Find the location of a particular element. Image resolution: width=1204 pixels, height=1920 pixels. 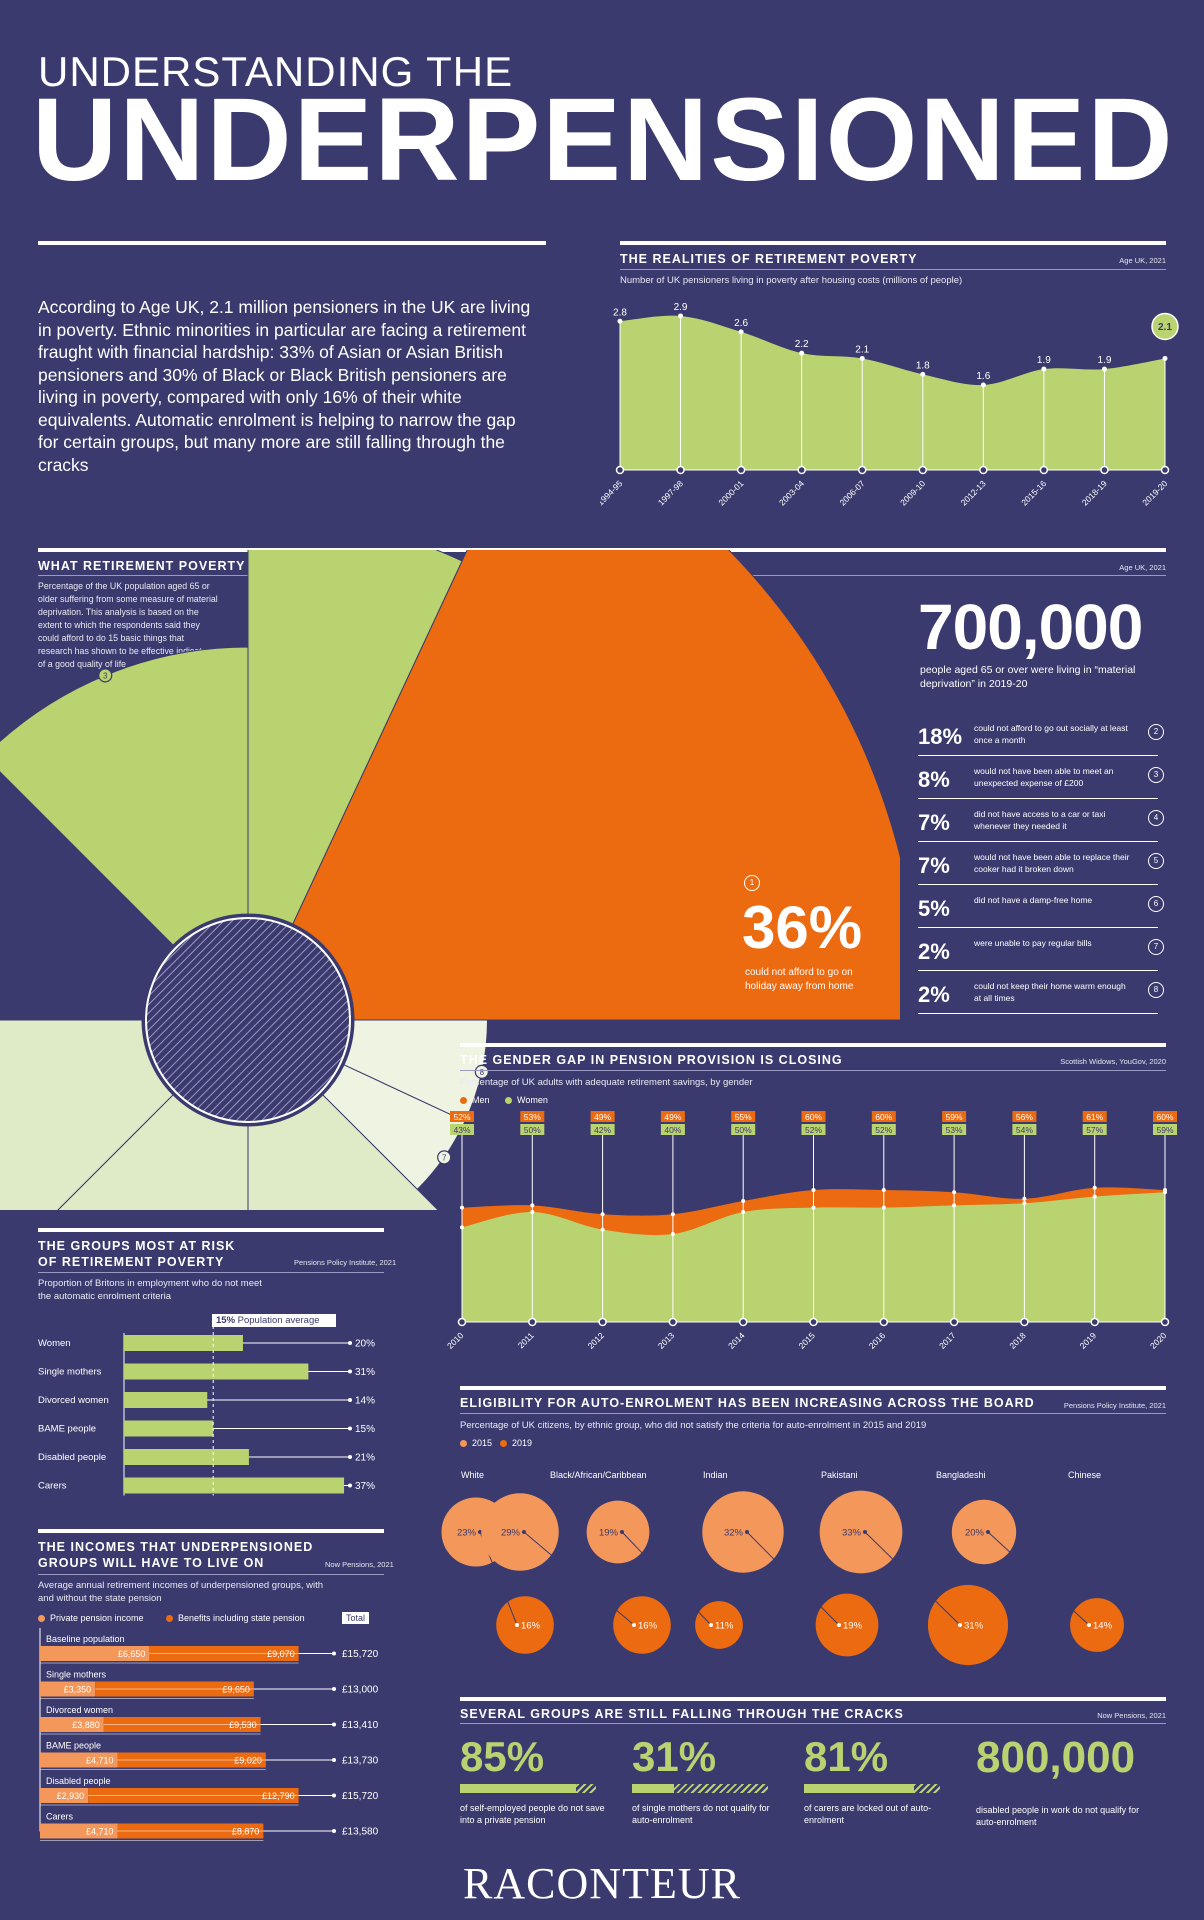

poverty-value-label: 2.6 is located at coordinates (741, 323).